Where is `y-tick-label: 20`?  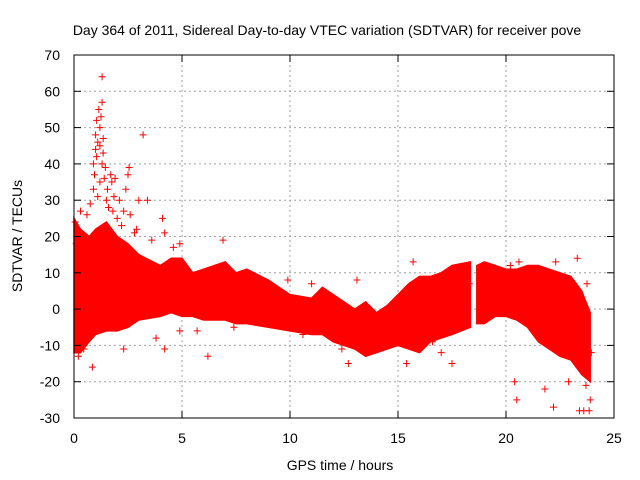 y-tick-label: 20 is located at coordinates (52, 237).